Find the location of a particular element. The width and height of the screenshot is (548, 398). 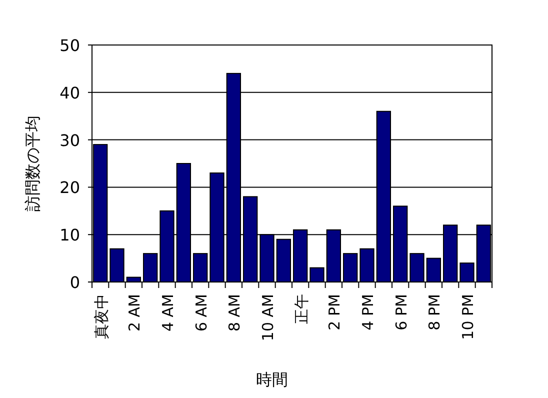

x-tick-label: 10 AM is located at coordinates (268, 318).